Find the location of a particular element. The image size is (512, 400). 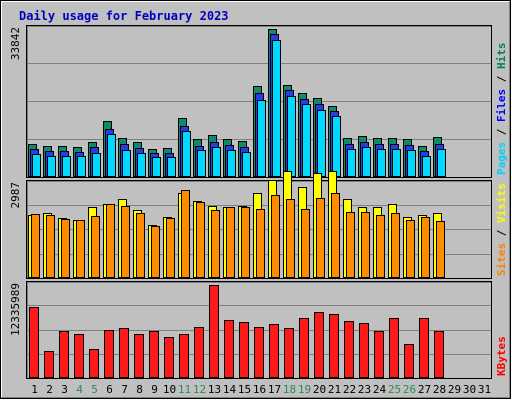

x-tick-label: 15 is located at coordinates (244, 389).